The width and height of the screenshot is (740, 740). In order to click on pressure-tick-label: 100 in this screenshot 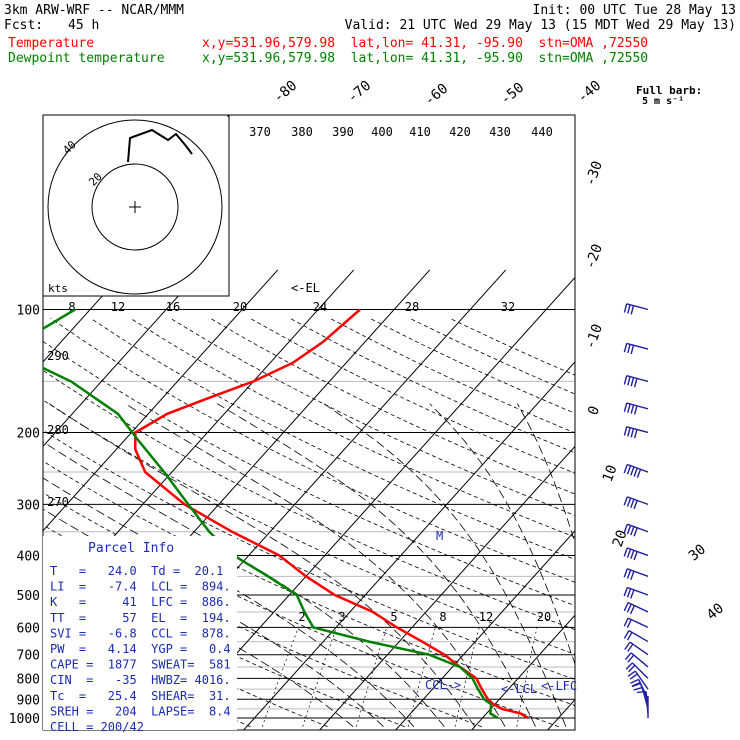, I will do `click(28, 311)`.